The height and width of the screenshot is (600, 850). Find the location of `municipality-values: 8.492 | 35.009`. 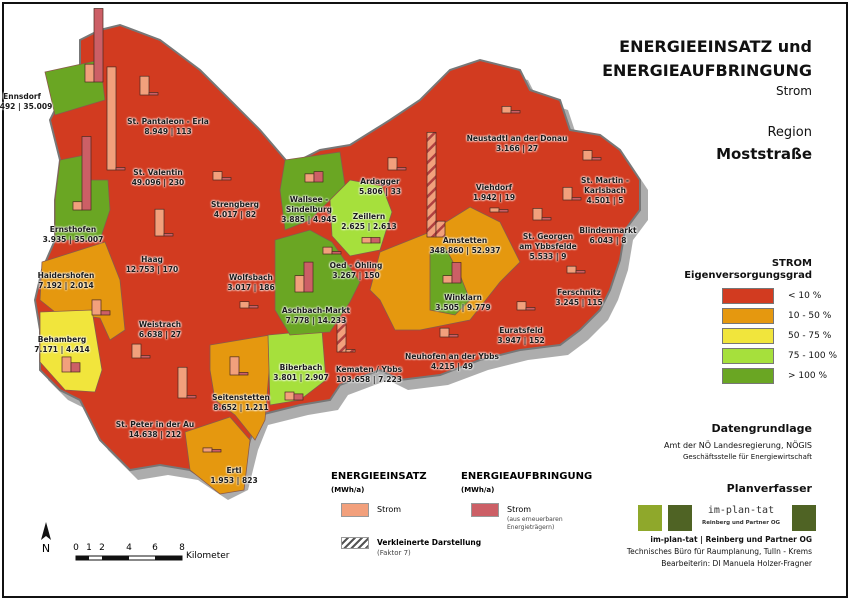

municipality-values: 8.492 | 35.009 is located at coordinates (26, 106).